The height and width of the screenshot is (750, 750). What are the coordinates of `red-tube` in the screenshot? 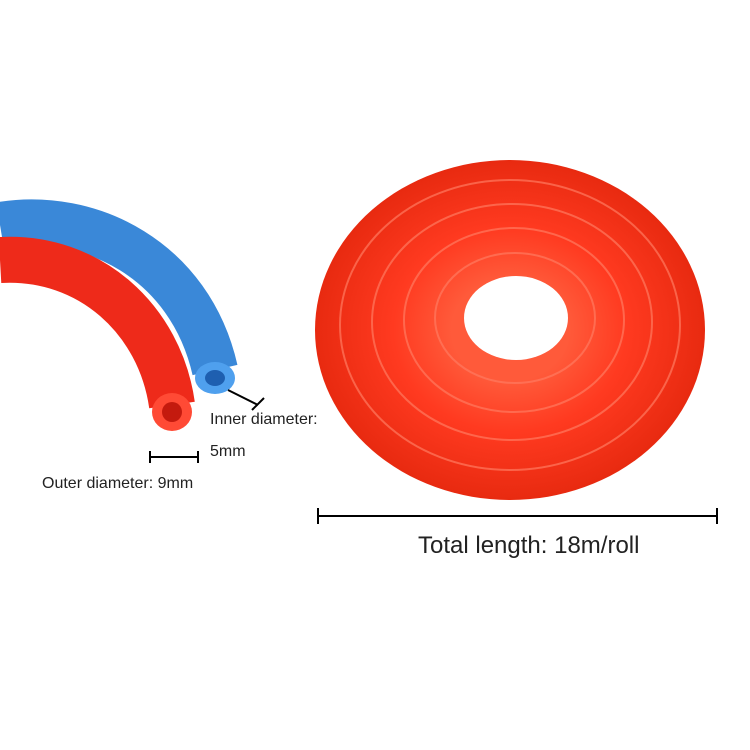 It's located at (97, 322).